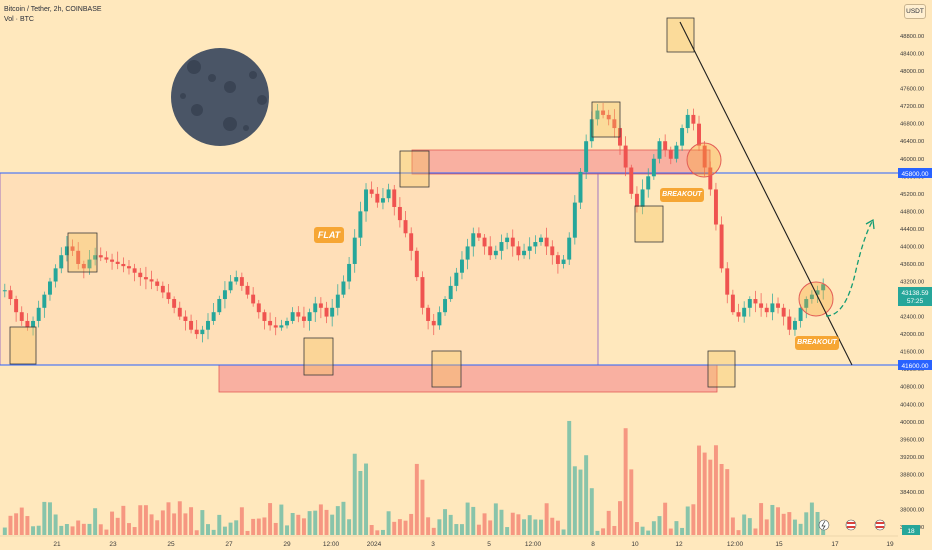 Image resolution: width=932 pixels, height=550 pixels. What do you see at coordinates (53, 9) in the screenshot?
I see `symbol-title: Bitcoin / Tether, 2h, COINBASE` at bounding box center [53, 9].